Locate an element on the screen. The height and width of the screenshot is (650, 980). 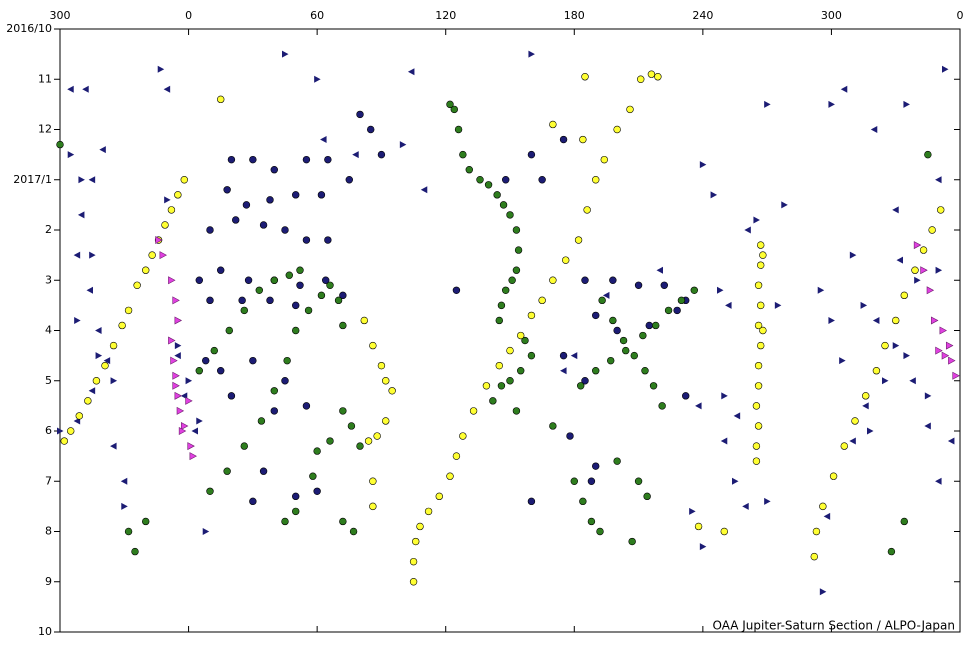
x-tick-label: 0 is located at coordinates (188, 15).